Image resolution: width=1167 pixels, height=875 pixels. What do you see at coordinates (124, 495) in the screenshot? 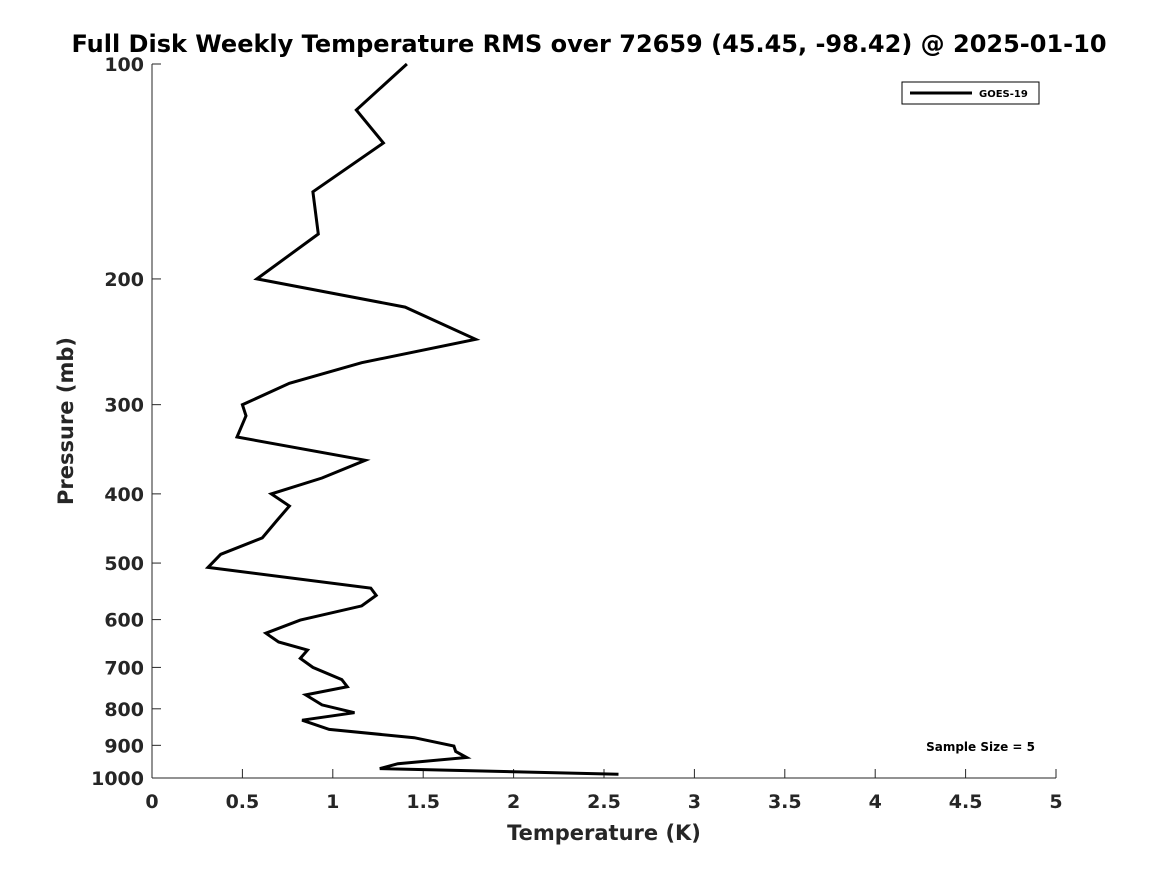
I see `y-tick-label: 400` at bounding box center [124, 495].